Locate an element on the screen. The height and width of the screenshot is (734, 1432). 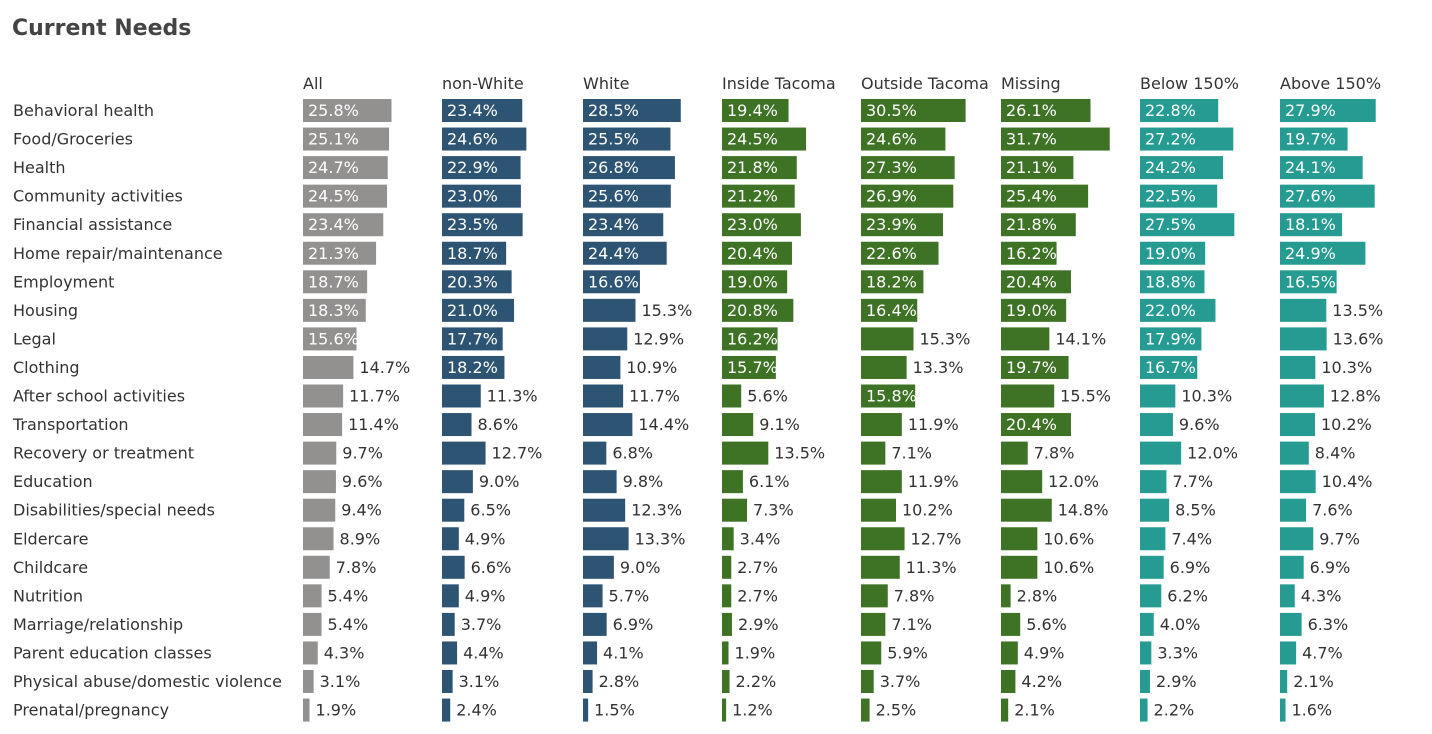
bar-value-label: 13.6% is located at coordinates (1358, 338).